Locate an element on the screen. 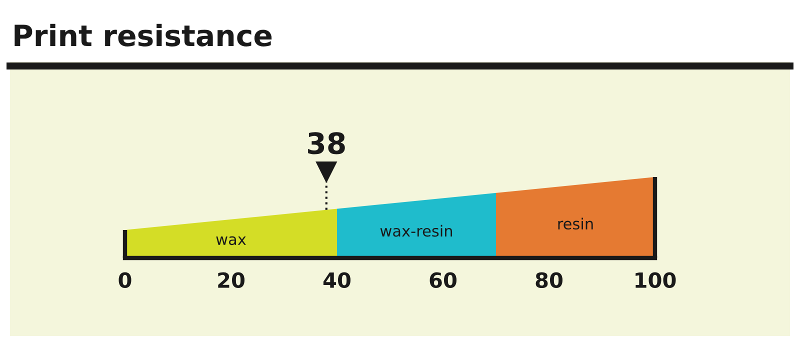 The width and height of the screenshot is (798, 346). series-label: wax is located at coordinates (231, 241).